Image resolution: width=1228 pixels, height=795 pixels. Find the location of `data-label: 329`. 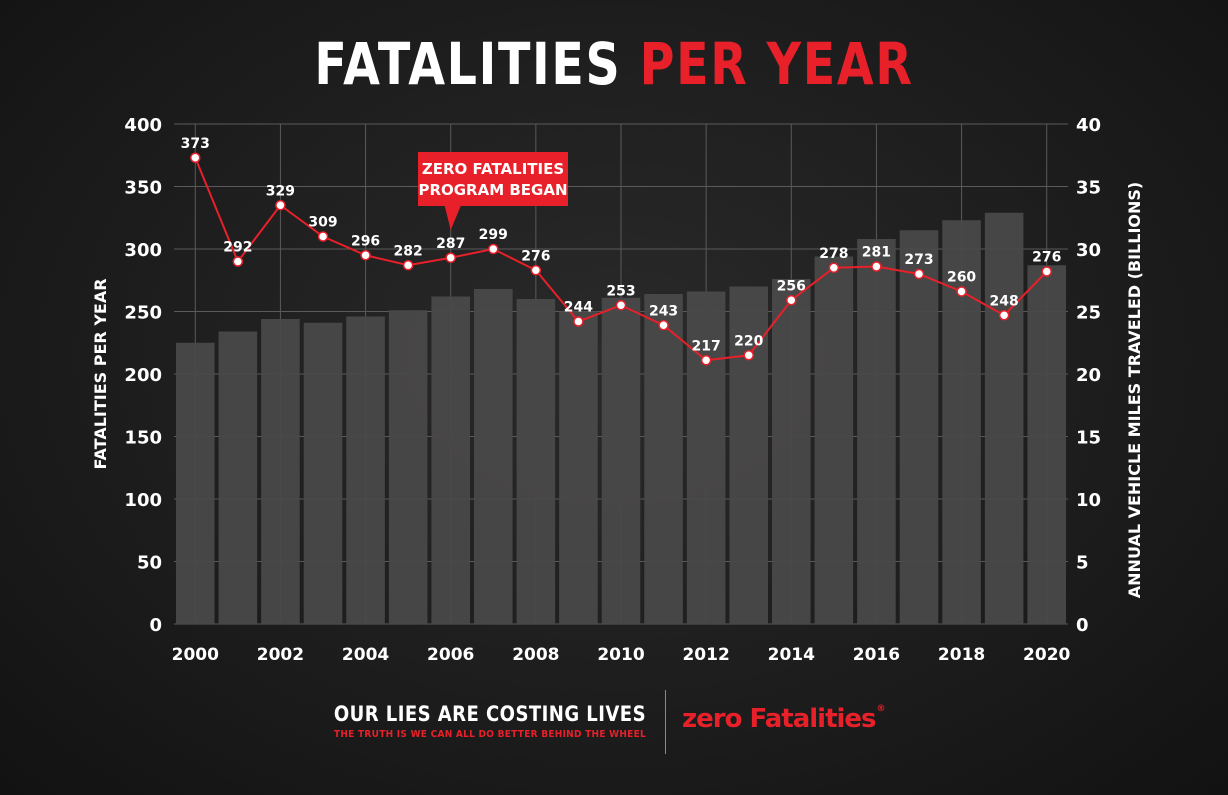

data-label: 329 is located at coordinates (280, 191).